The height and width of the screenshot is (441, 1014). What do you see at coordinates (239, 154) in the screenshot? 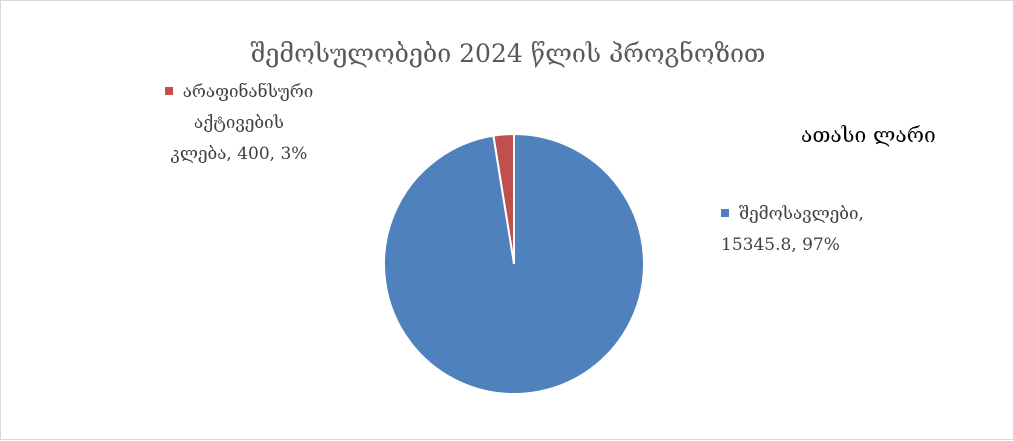
I see `data-label-line: კლება, 400, 3%` at bounding box center [239, 154].